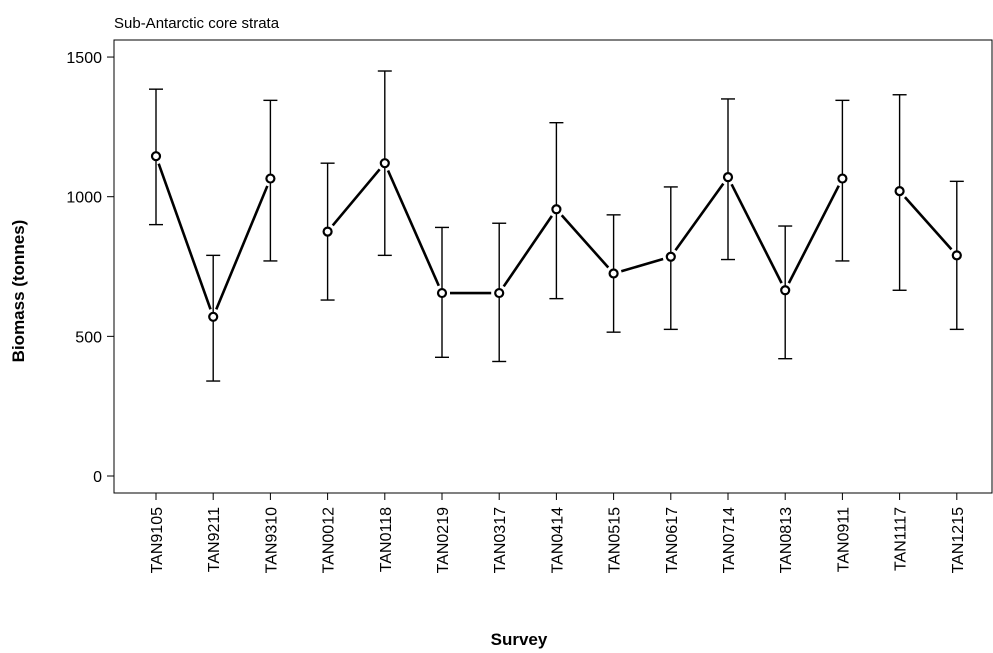  I want to click on y-axis-title: Biomass (tonnes), so click(18, 291).